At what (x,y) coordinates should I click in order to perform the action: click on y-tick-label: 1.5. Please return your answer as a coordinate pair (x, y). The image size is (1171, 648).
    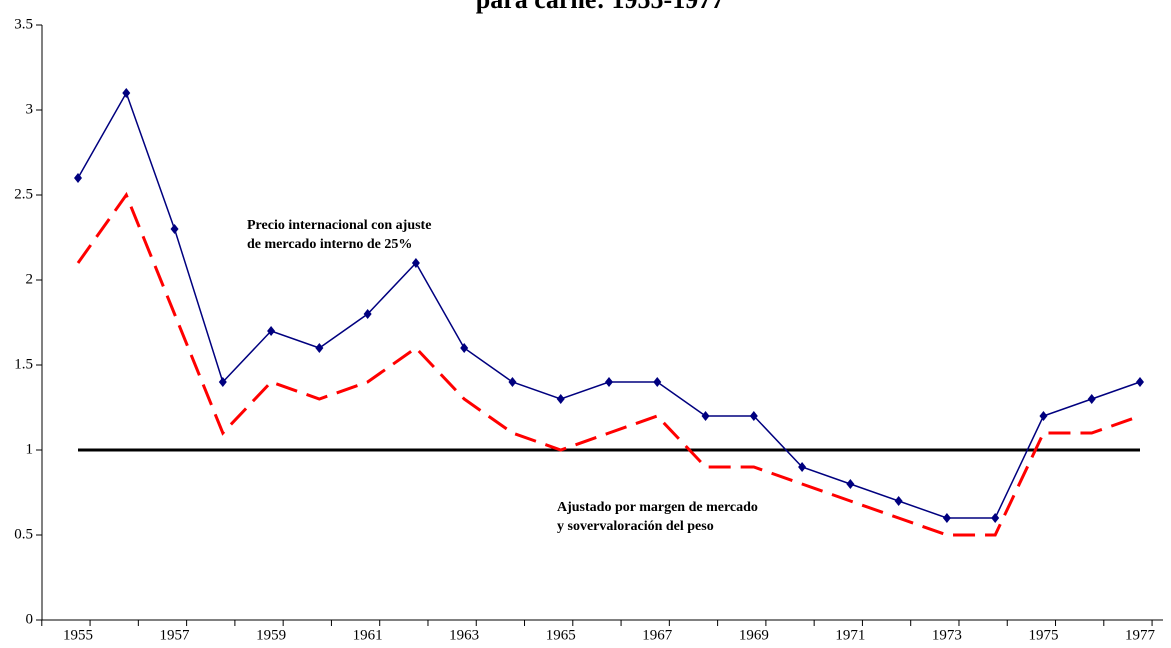
    Looking at the image, I should click on (23, 364).